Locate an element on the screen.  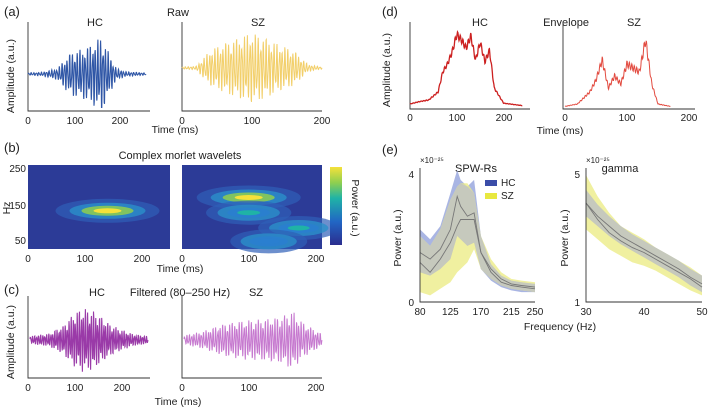
panel-b-xlabel: Time (ms) is located at coordinates (180, 269).